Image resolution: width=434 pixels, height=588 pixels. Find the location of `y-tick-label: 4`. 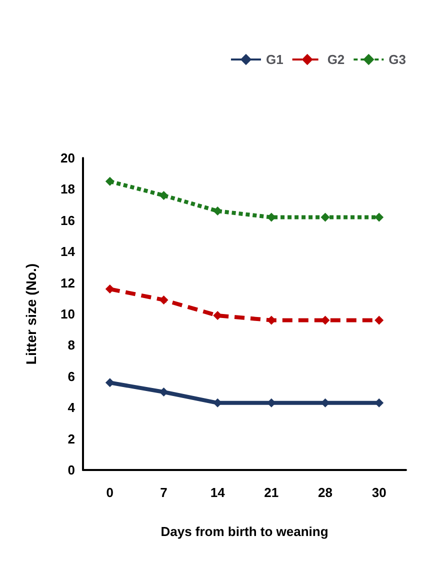

y-tick-label: 4 is located at coordinates (72, 408).